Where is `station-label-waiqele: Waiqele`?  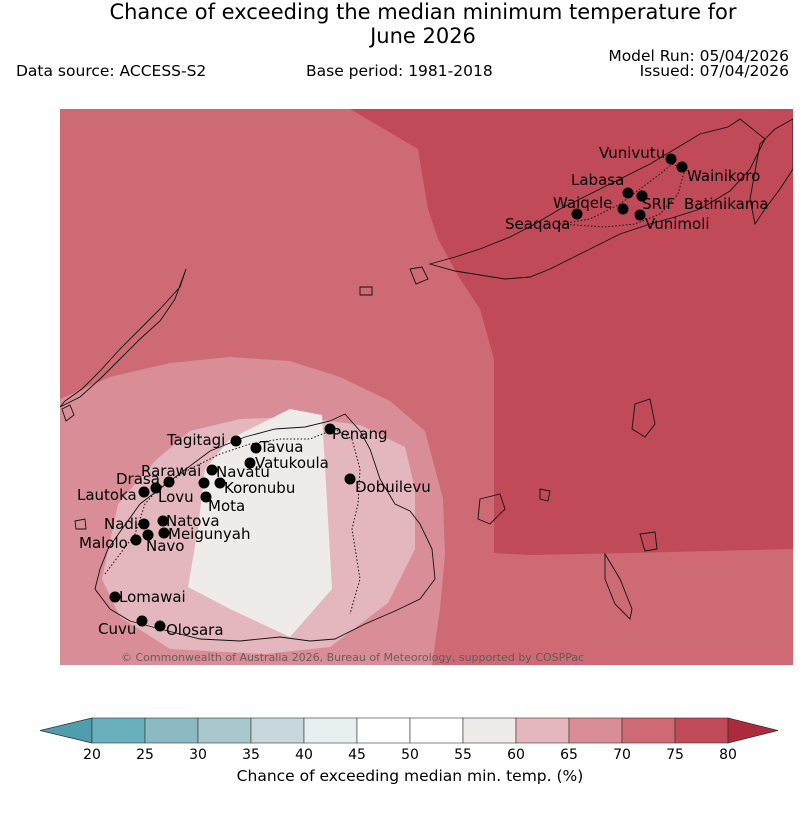 station-label-waiqele: Waiqele is located at coordinates (582, 203).